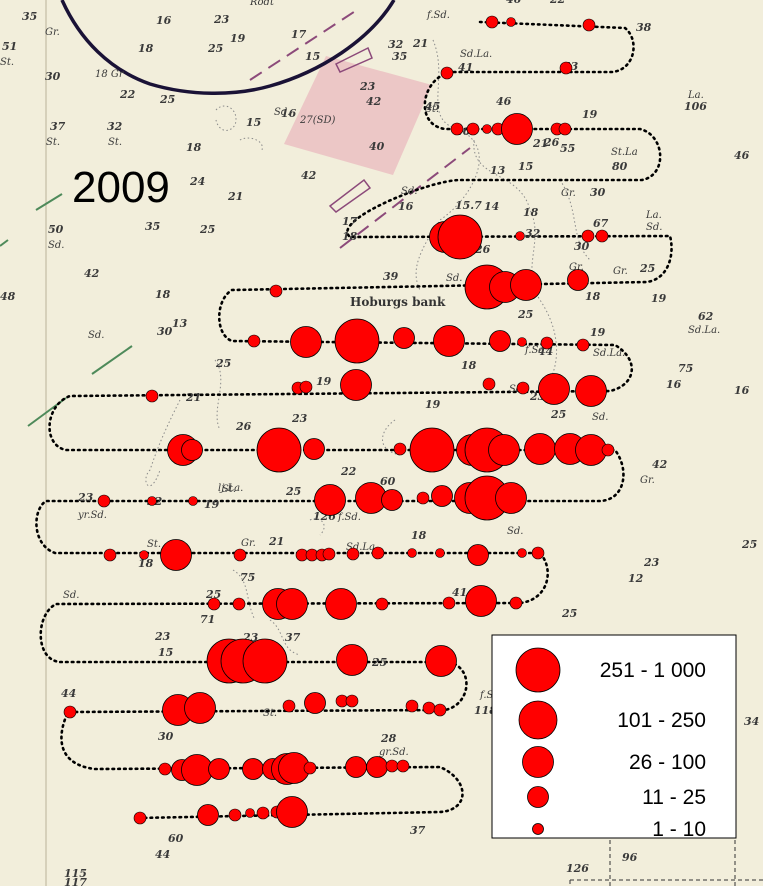 The width and height of the screenshot is (763, 886). Describe the element at coordinates (491, 206) in the screenshot. I see `depth-sounding: 14` at that location.